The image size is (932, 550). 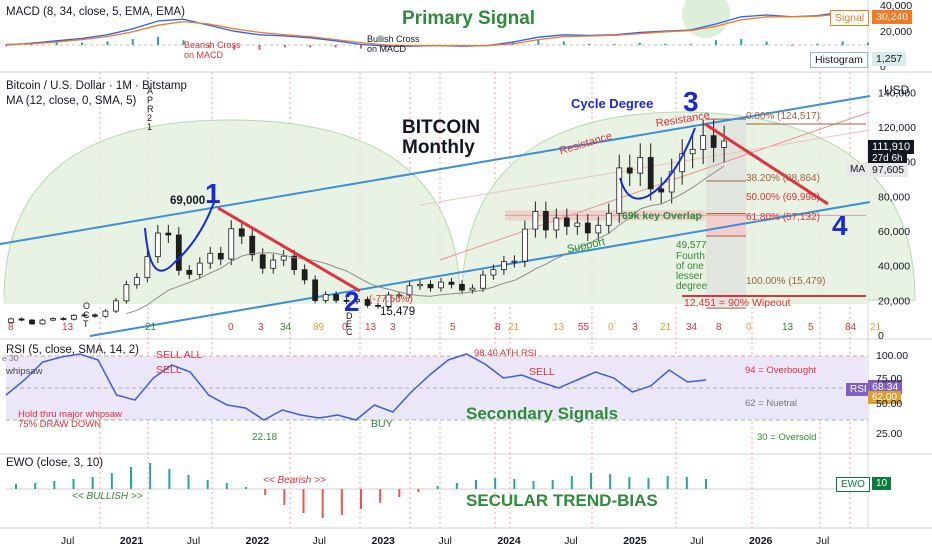 I want to click on currency-label: USD, so click(x=897, y=90).